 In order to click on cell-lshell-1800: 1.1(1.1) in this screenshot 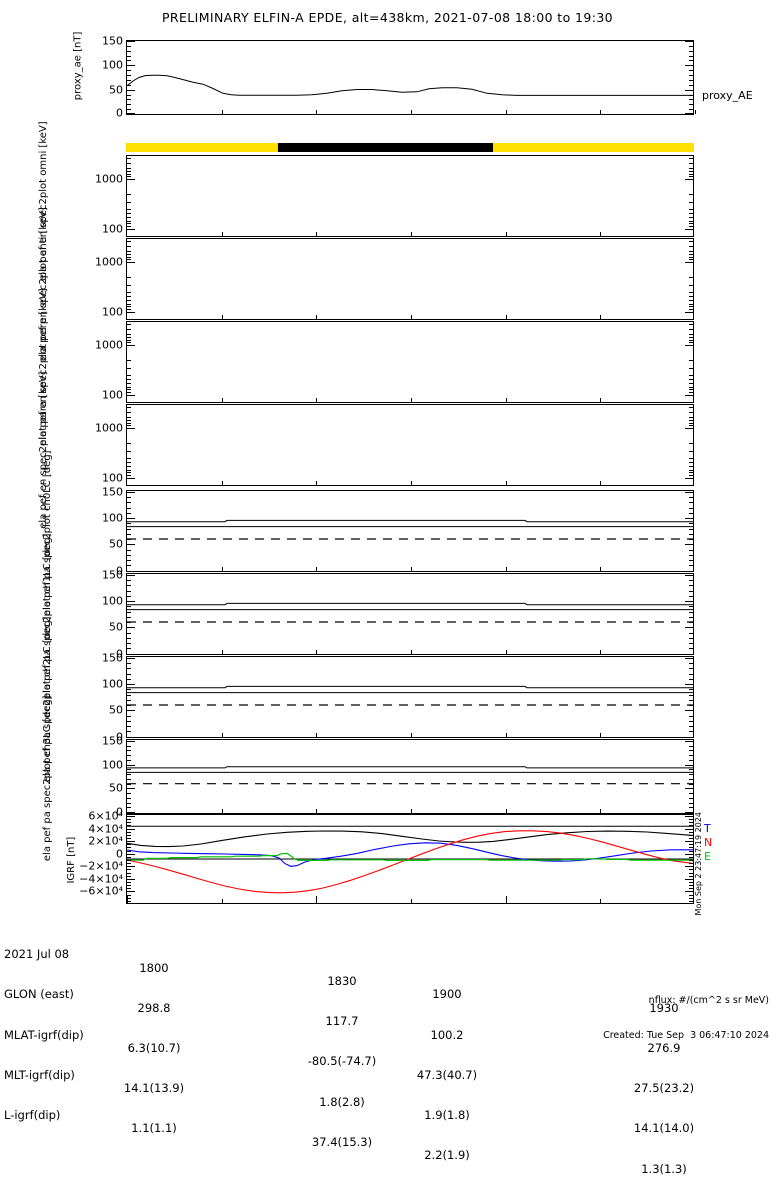, I will do `click(154, 1128)`.